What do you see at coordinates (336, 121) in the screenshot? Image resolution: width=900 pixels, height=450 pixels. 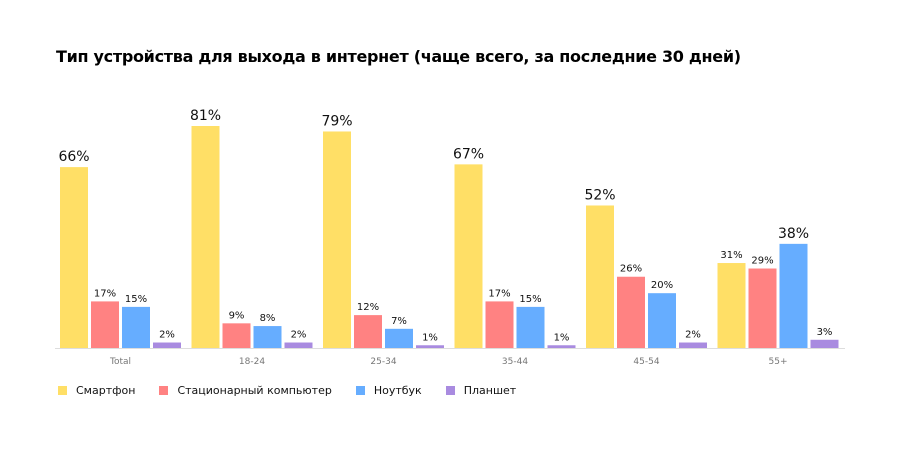 I see `data-label: 79%` at bounding box center [336, 121].